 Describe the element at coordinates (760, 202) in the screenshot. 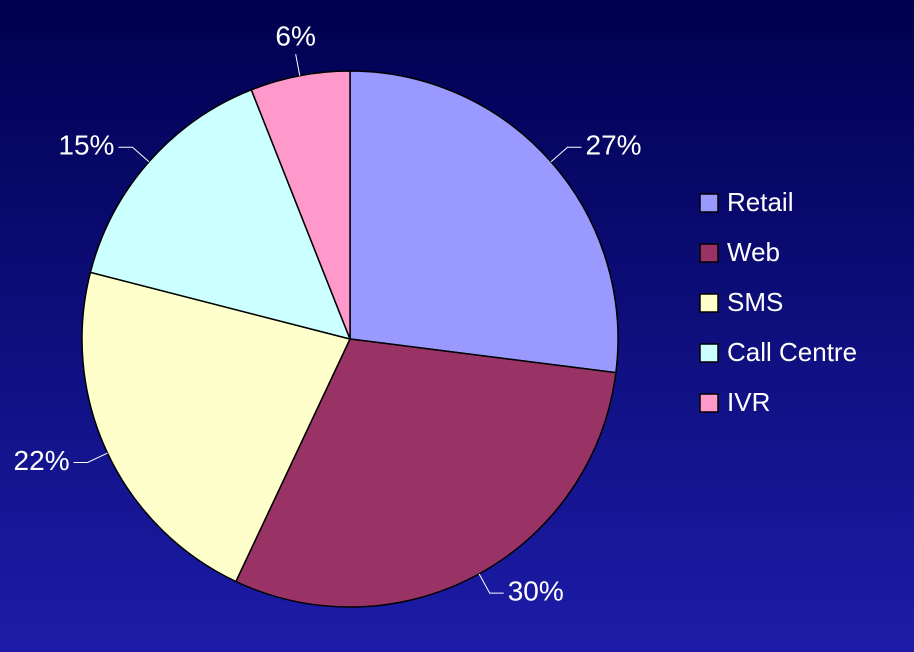

I see `legend-label: Retail` at that location.